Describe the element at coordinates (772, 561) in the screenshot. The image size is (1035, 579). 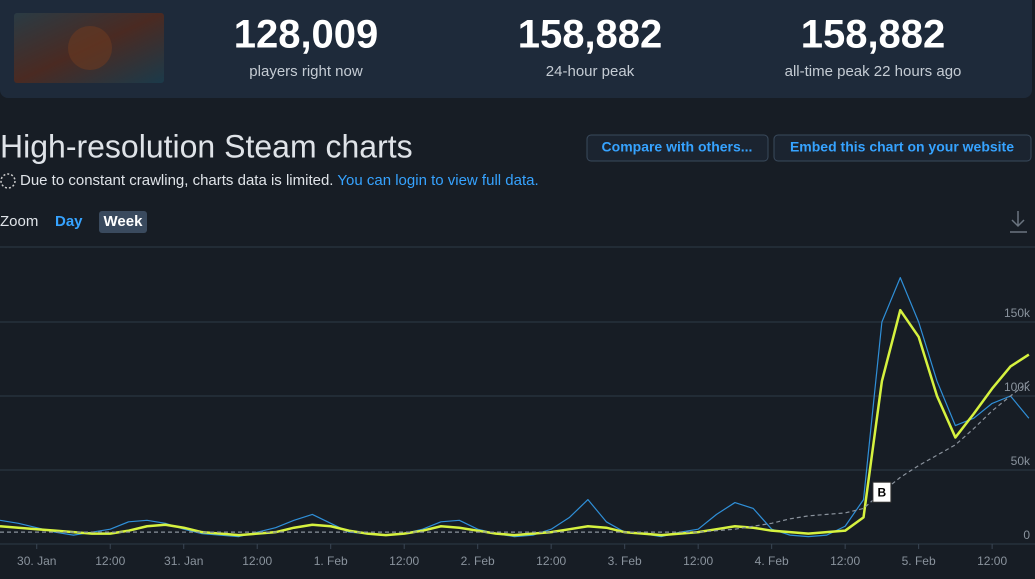
I see `x-tick-label: 4. Feb` at that location.